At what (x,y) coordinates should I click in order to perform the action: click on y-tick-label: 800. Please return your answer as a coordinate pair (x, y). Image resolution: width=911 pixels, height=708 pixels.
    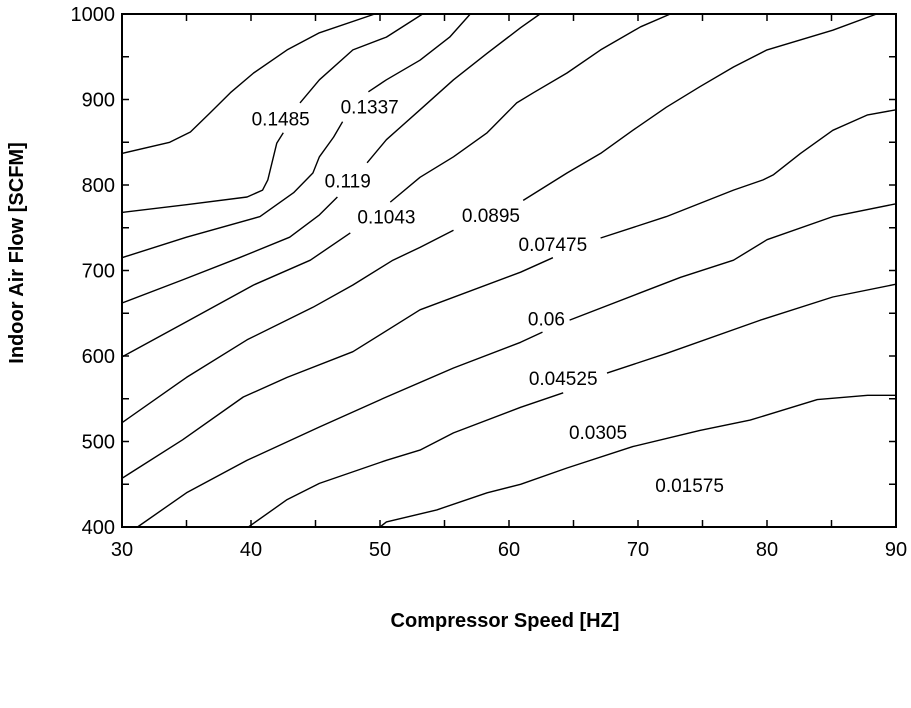
    Looking at the image, I should click on (98, 186).